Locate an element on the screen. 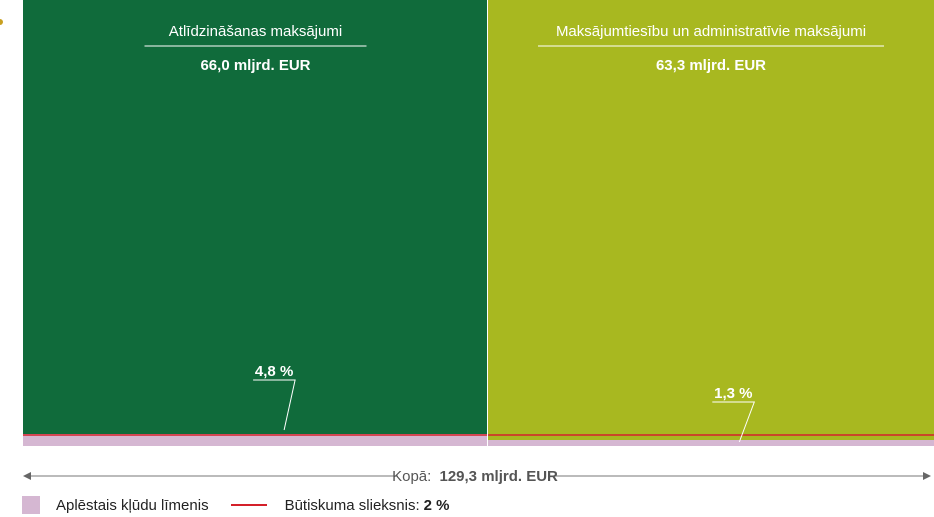 Image resolution: width=934 pixels, height=517 pixels. total-arrow-head-right is located at coordinates (927, 476).